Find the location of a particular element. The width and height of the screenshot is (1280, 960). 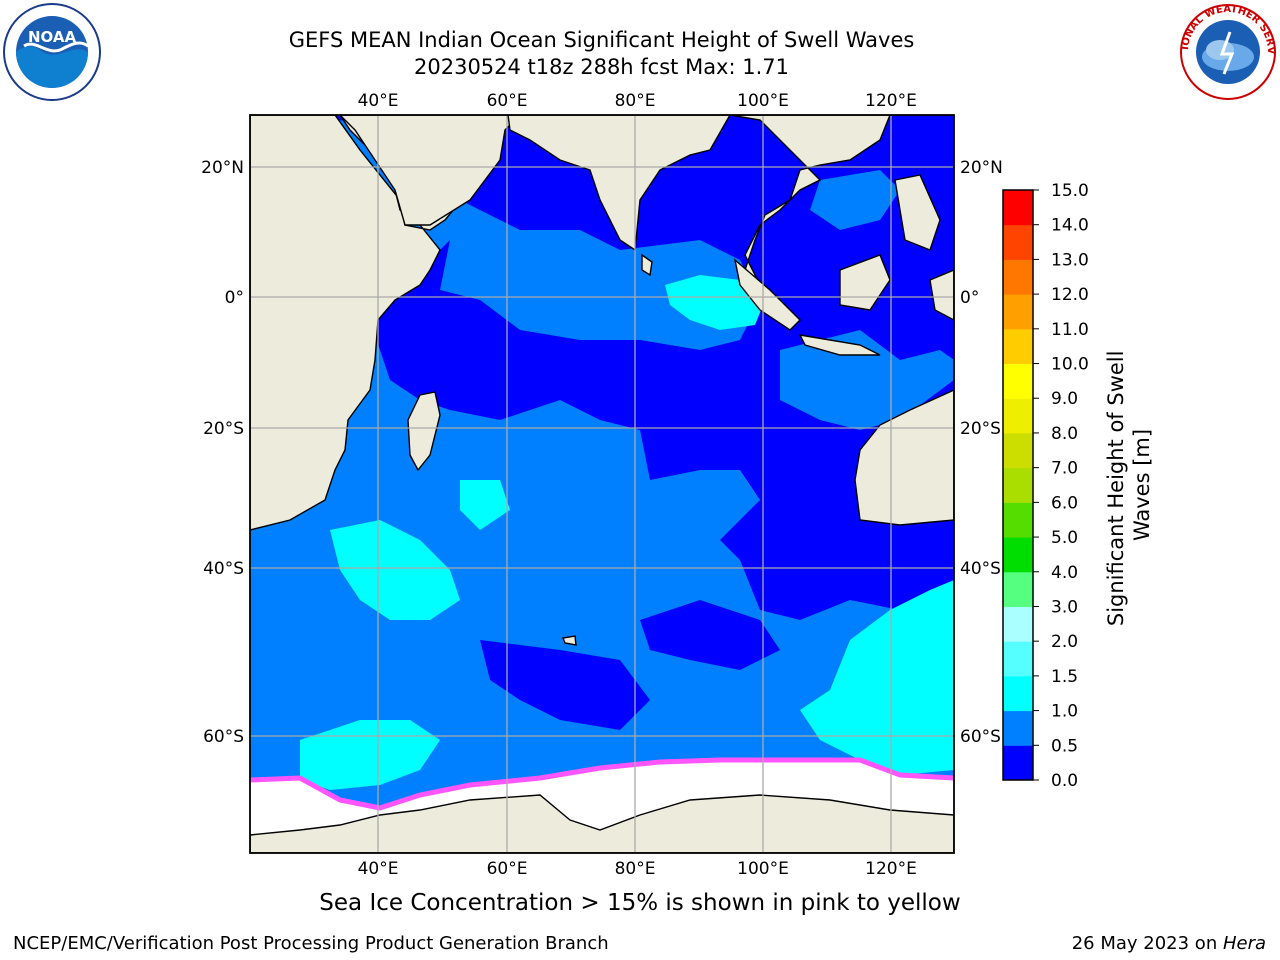

colorbar-frame is located at coordinates (1018, 485).